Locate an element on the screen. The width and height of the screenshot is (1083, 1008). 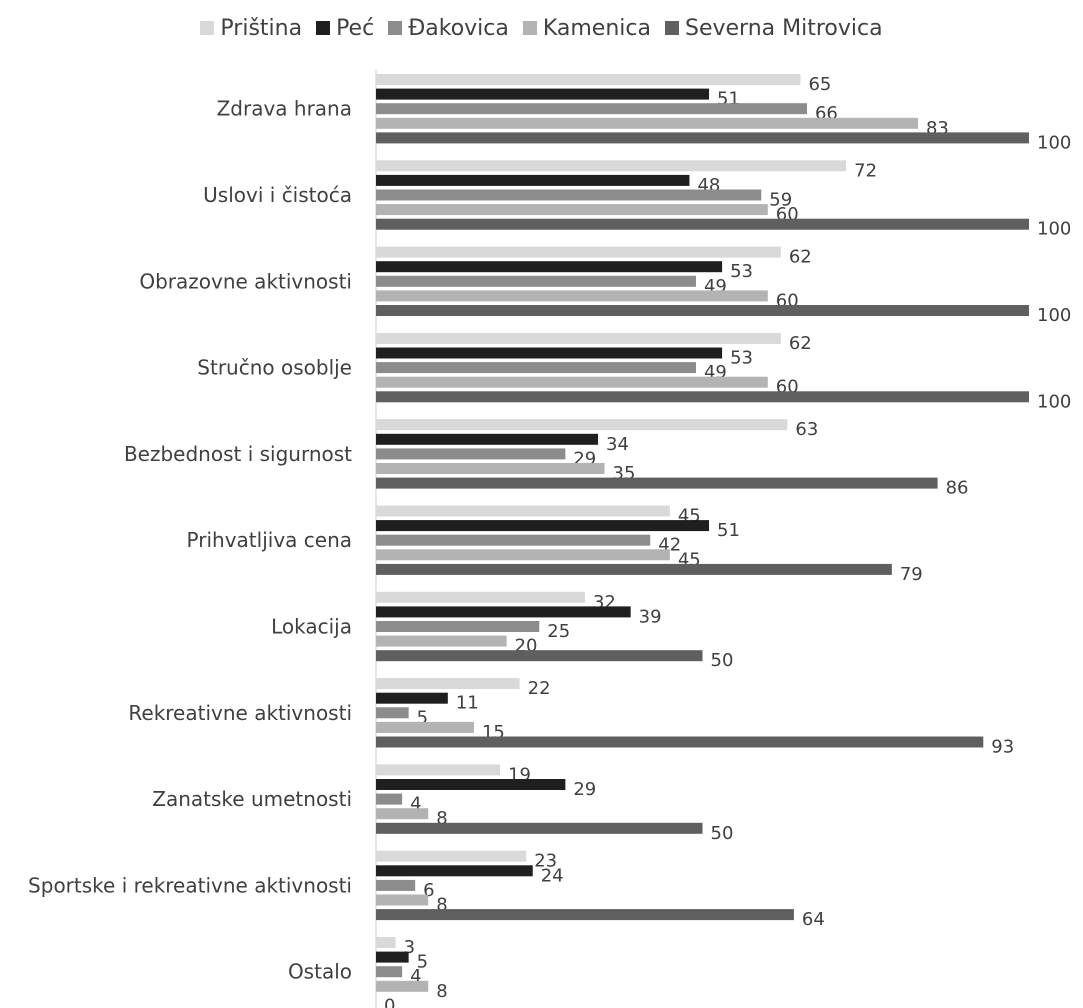
category-label: Lokacija is located at coordinates (311, 627).